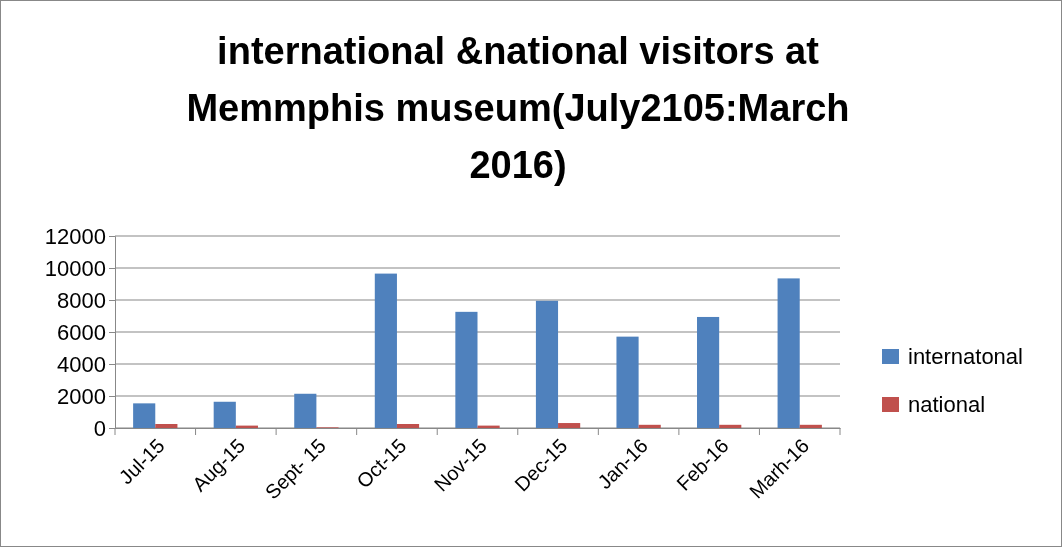 This screenshot has height=547, width=1064. What do you see at coordinates (81, 332) in the screenshot?
I see `y-tick-label: 6000` at bounding box center [81, 332].